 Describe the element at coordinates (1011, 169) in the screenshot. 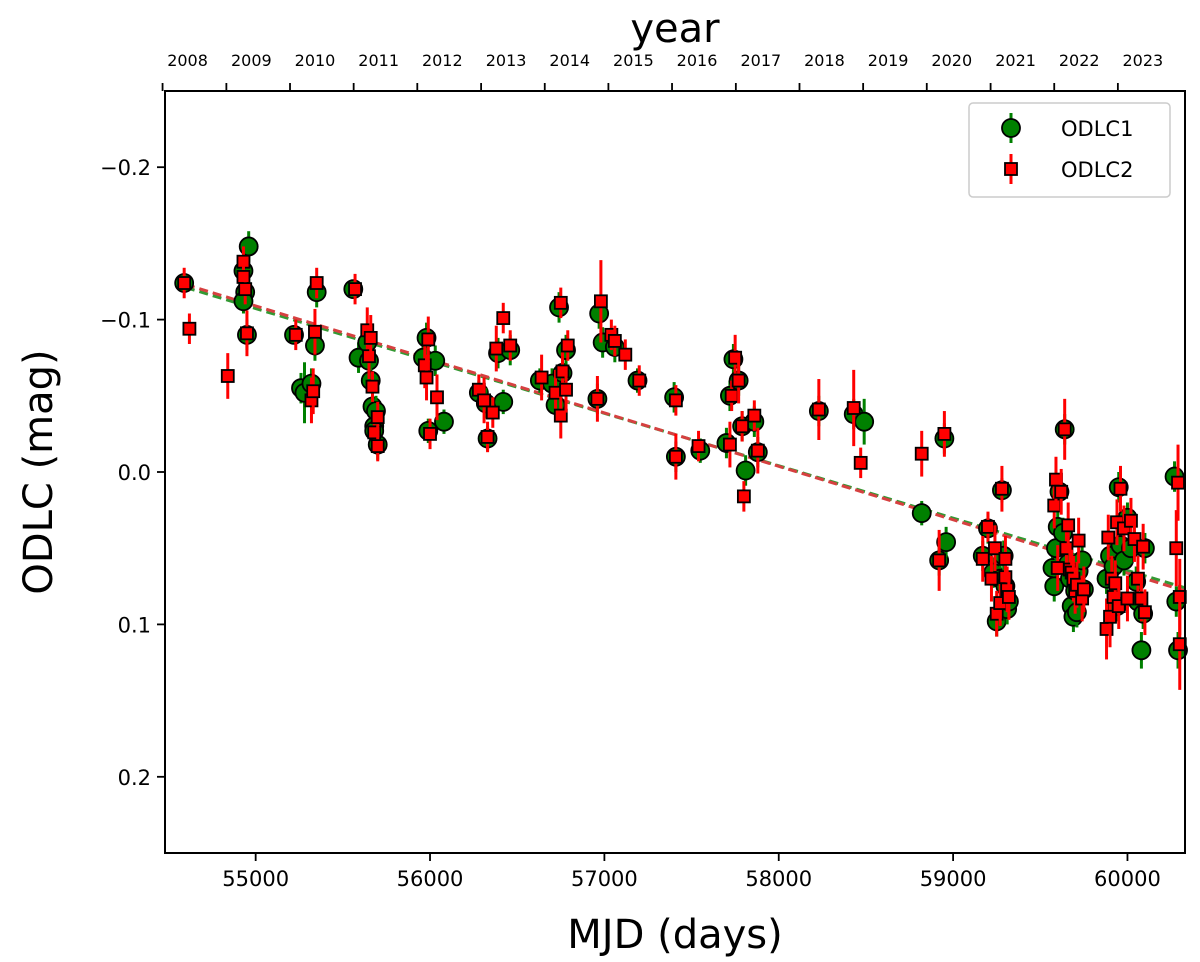

I see `legend-marker-square` at that location.